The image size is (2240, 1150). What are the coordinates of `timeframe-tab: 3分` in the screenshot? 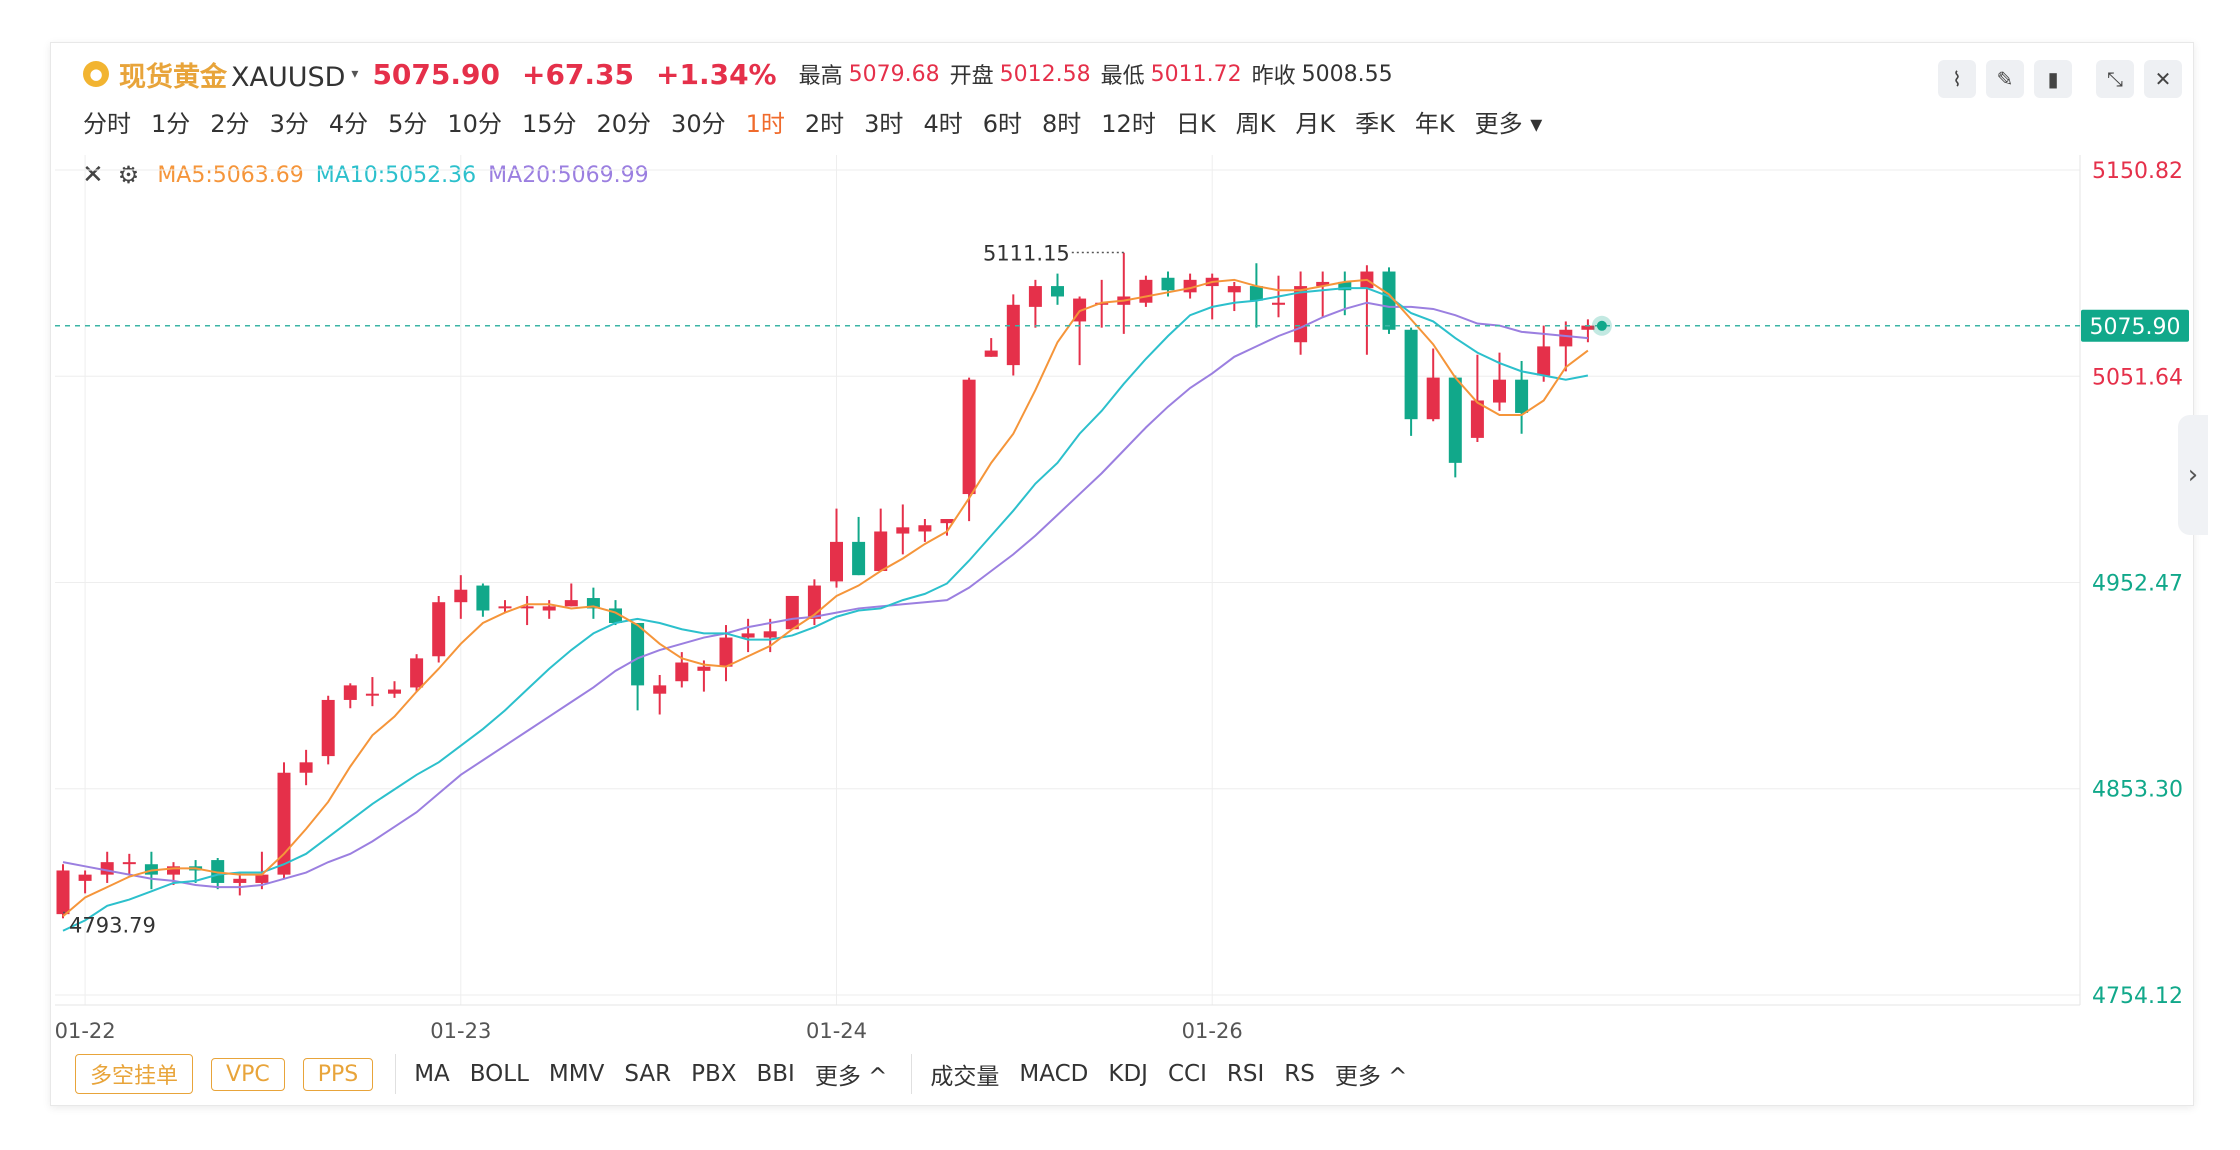 It's located at (289, 123).